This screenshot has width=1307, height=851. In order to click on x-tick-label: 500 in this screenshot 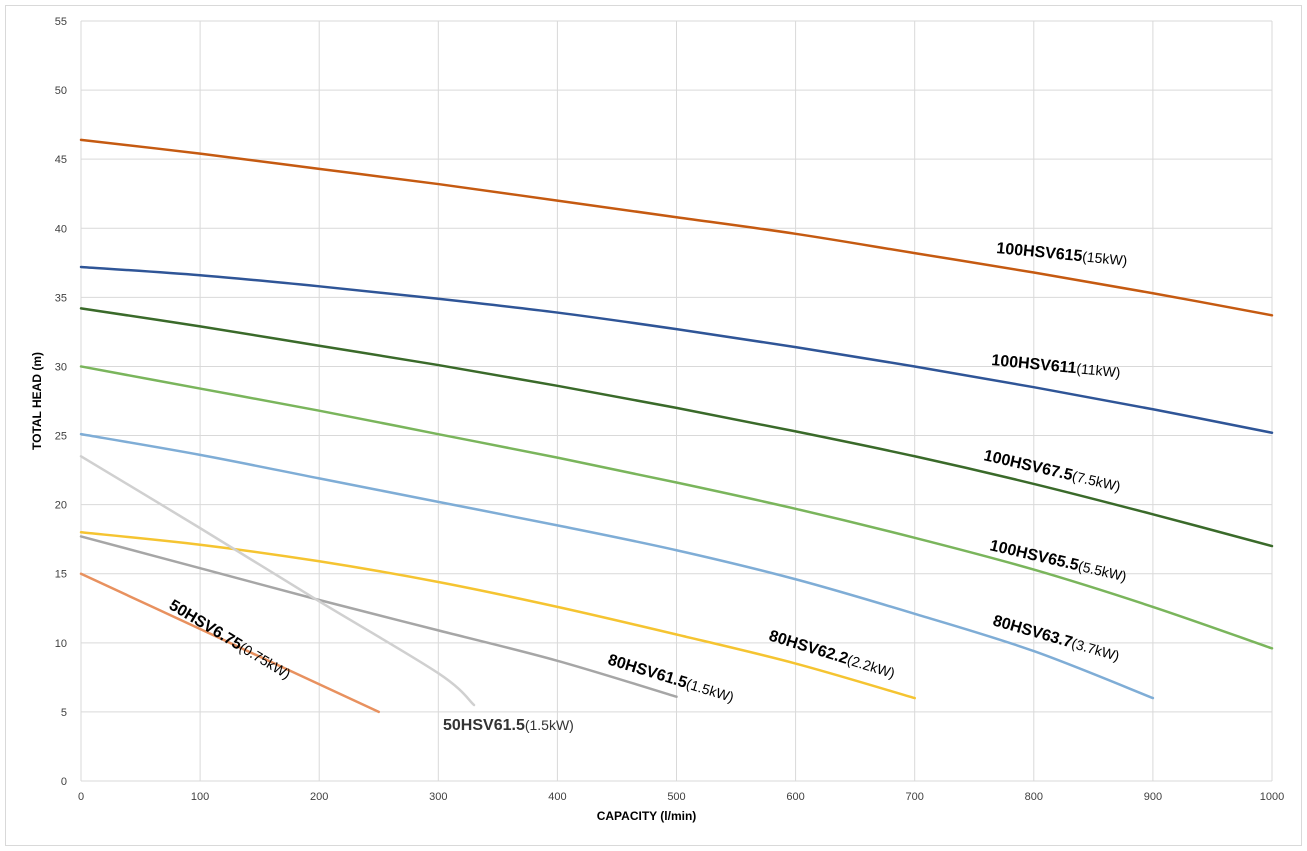, I will do `click(676, 797)`.